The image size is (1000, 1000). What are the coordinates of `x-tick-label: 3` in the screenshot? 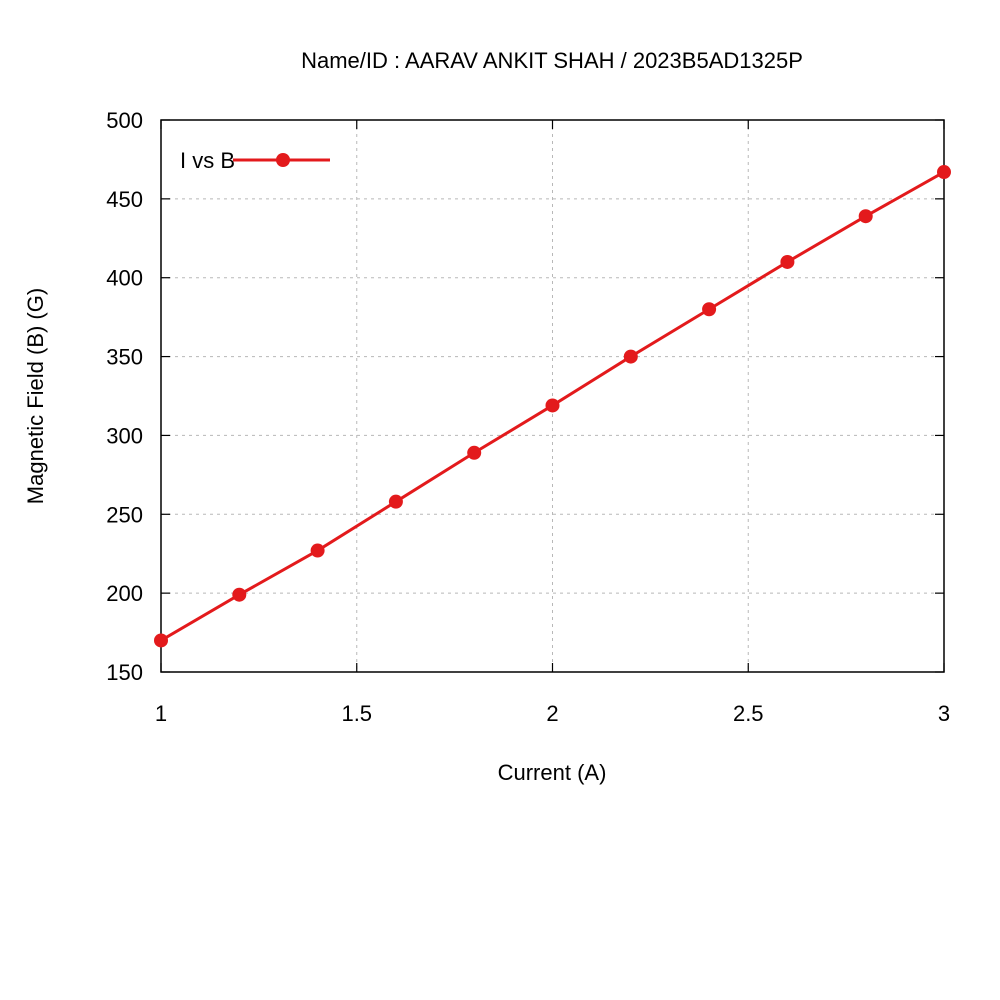 It's located at (944, 713).